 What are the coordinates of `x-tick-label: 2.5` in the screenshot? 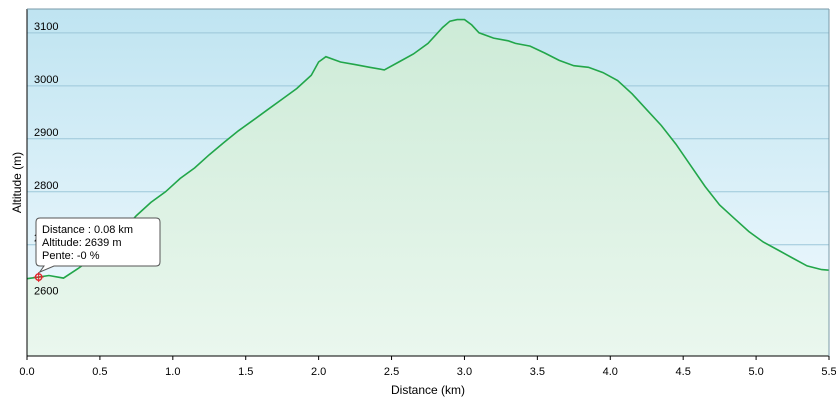 It's located at (391, 372).